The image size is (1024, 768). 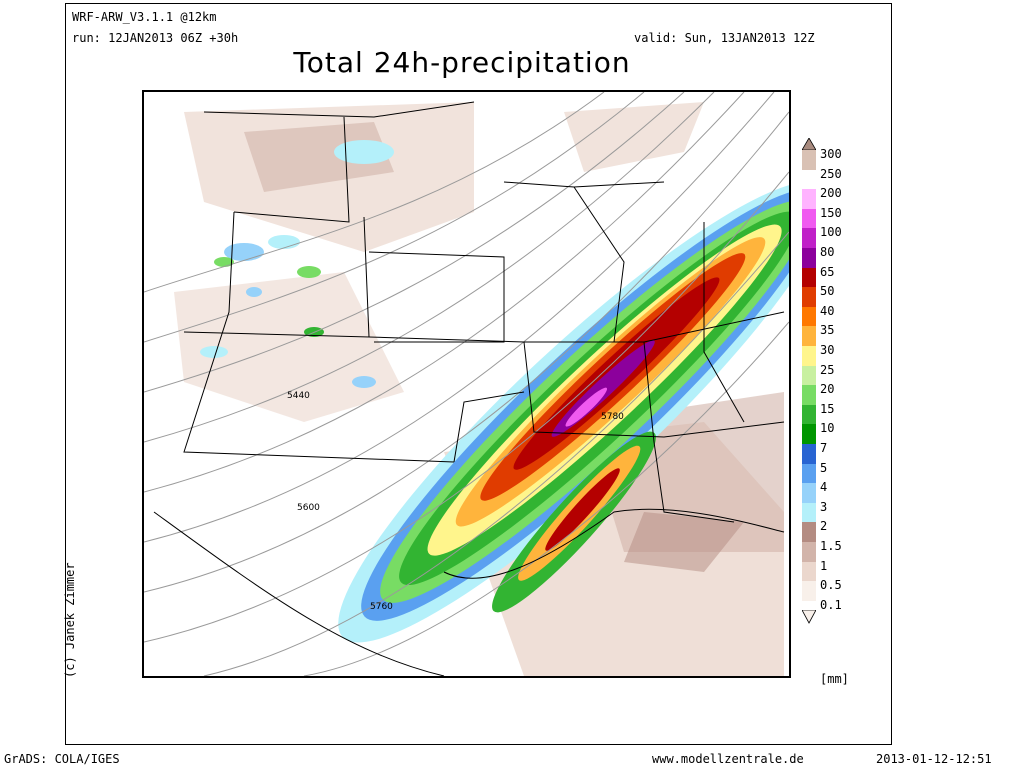 I want to click on contour-label: 5440, so click(x=298, y=396).